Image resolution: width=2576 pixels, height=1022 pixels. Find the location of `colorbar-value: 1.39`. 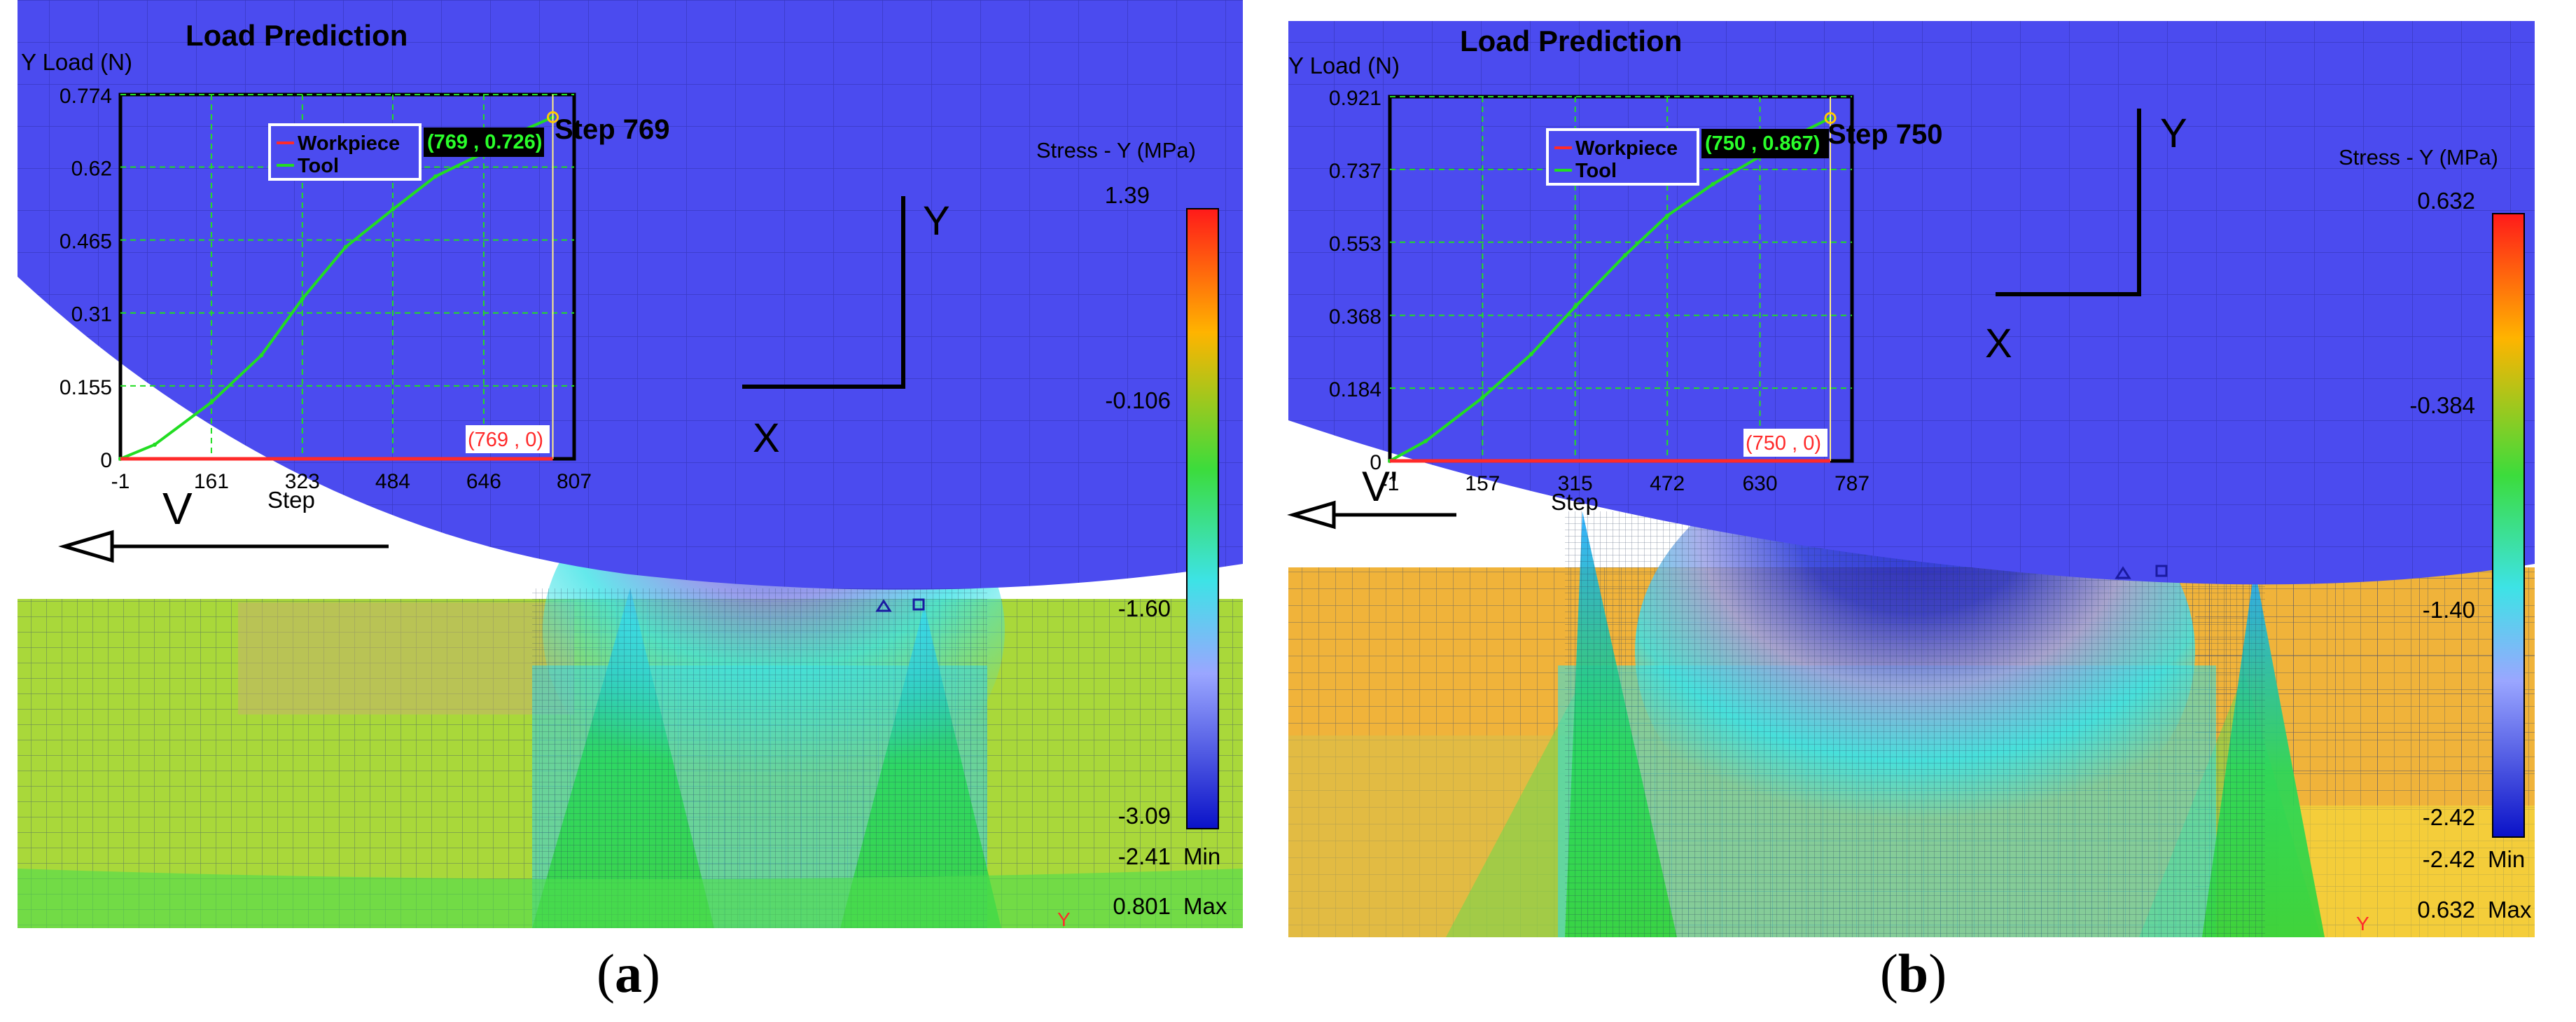

colorbar-value: 1.39 is located at coordinates (1127, 195).